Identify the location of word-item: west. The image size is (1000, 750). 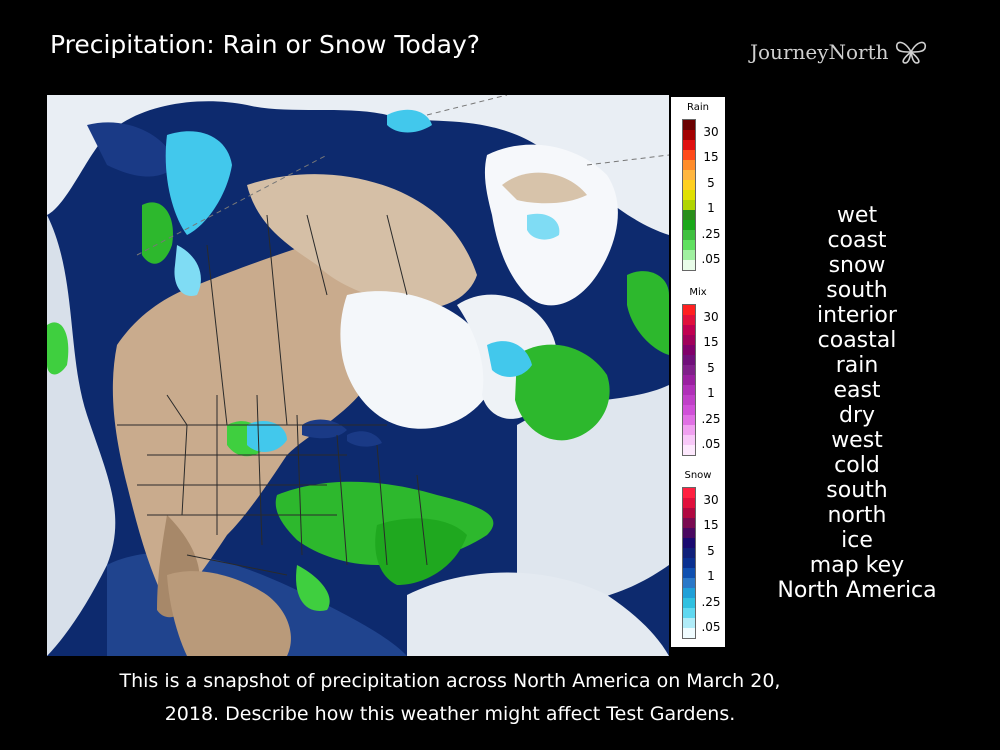
(857, 440).